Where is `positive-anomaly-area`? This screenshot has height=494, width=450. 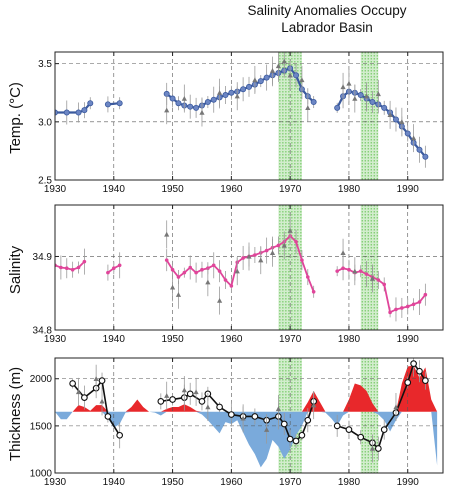
positive-anomaly-area is located at coordinates (246, 388).